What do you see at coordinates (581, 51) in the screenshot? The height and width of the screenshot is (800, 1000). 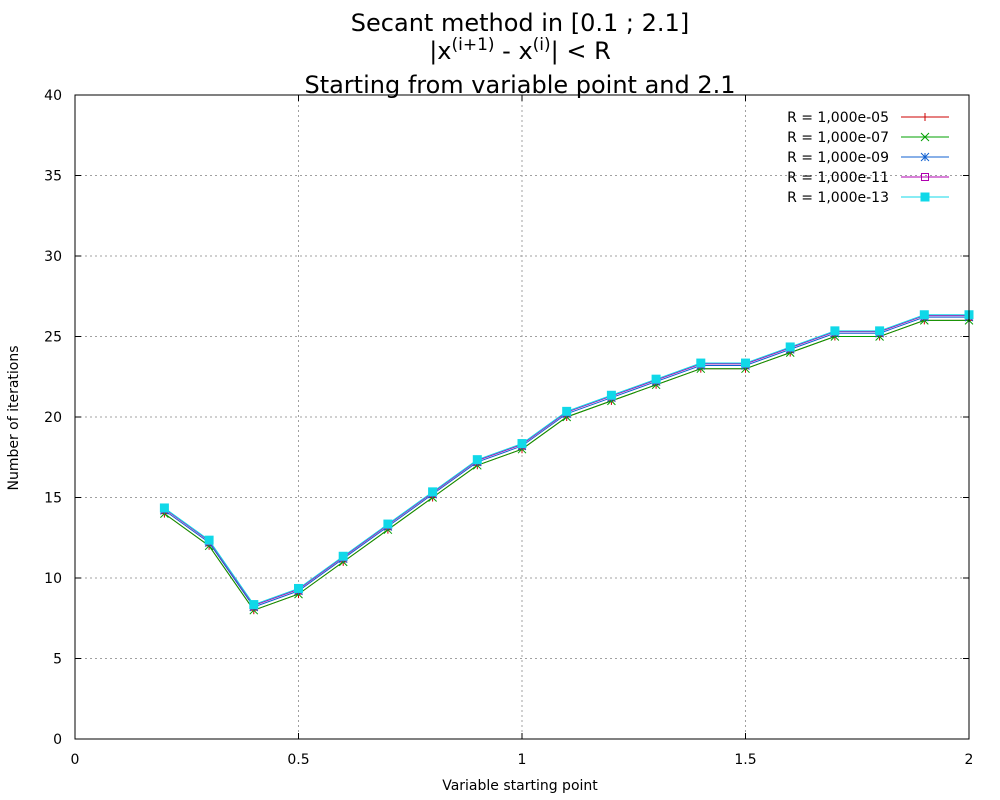 I see `chart-title-line2-suffix: | < R` at bounding box center [581, 51].